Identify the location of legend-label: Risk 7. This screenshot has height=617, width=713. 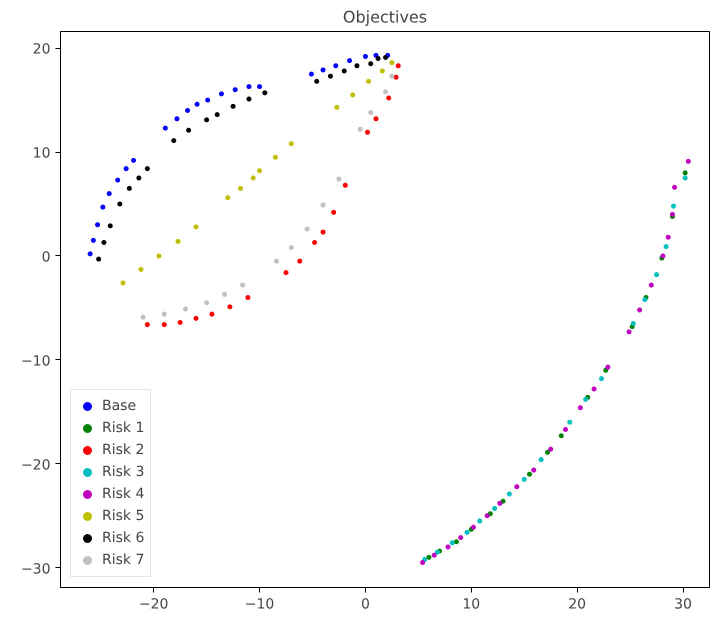
(123, 560).